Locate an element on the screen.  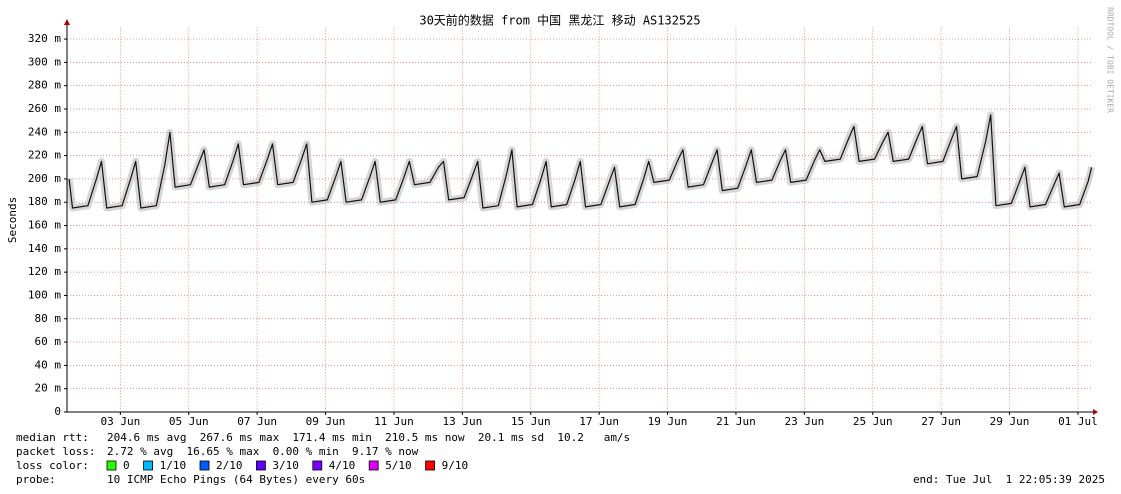
y-tick-label: 140 m is located at coordinates (44, 248).